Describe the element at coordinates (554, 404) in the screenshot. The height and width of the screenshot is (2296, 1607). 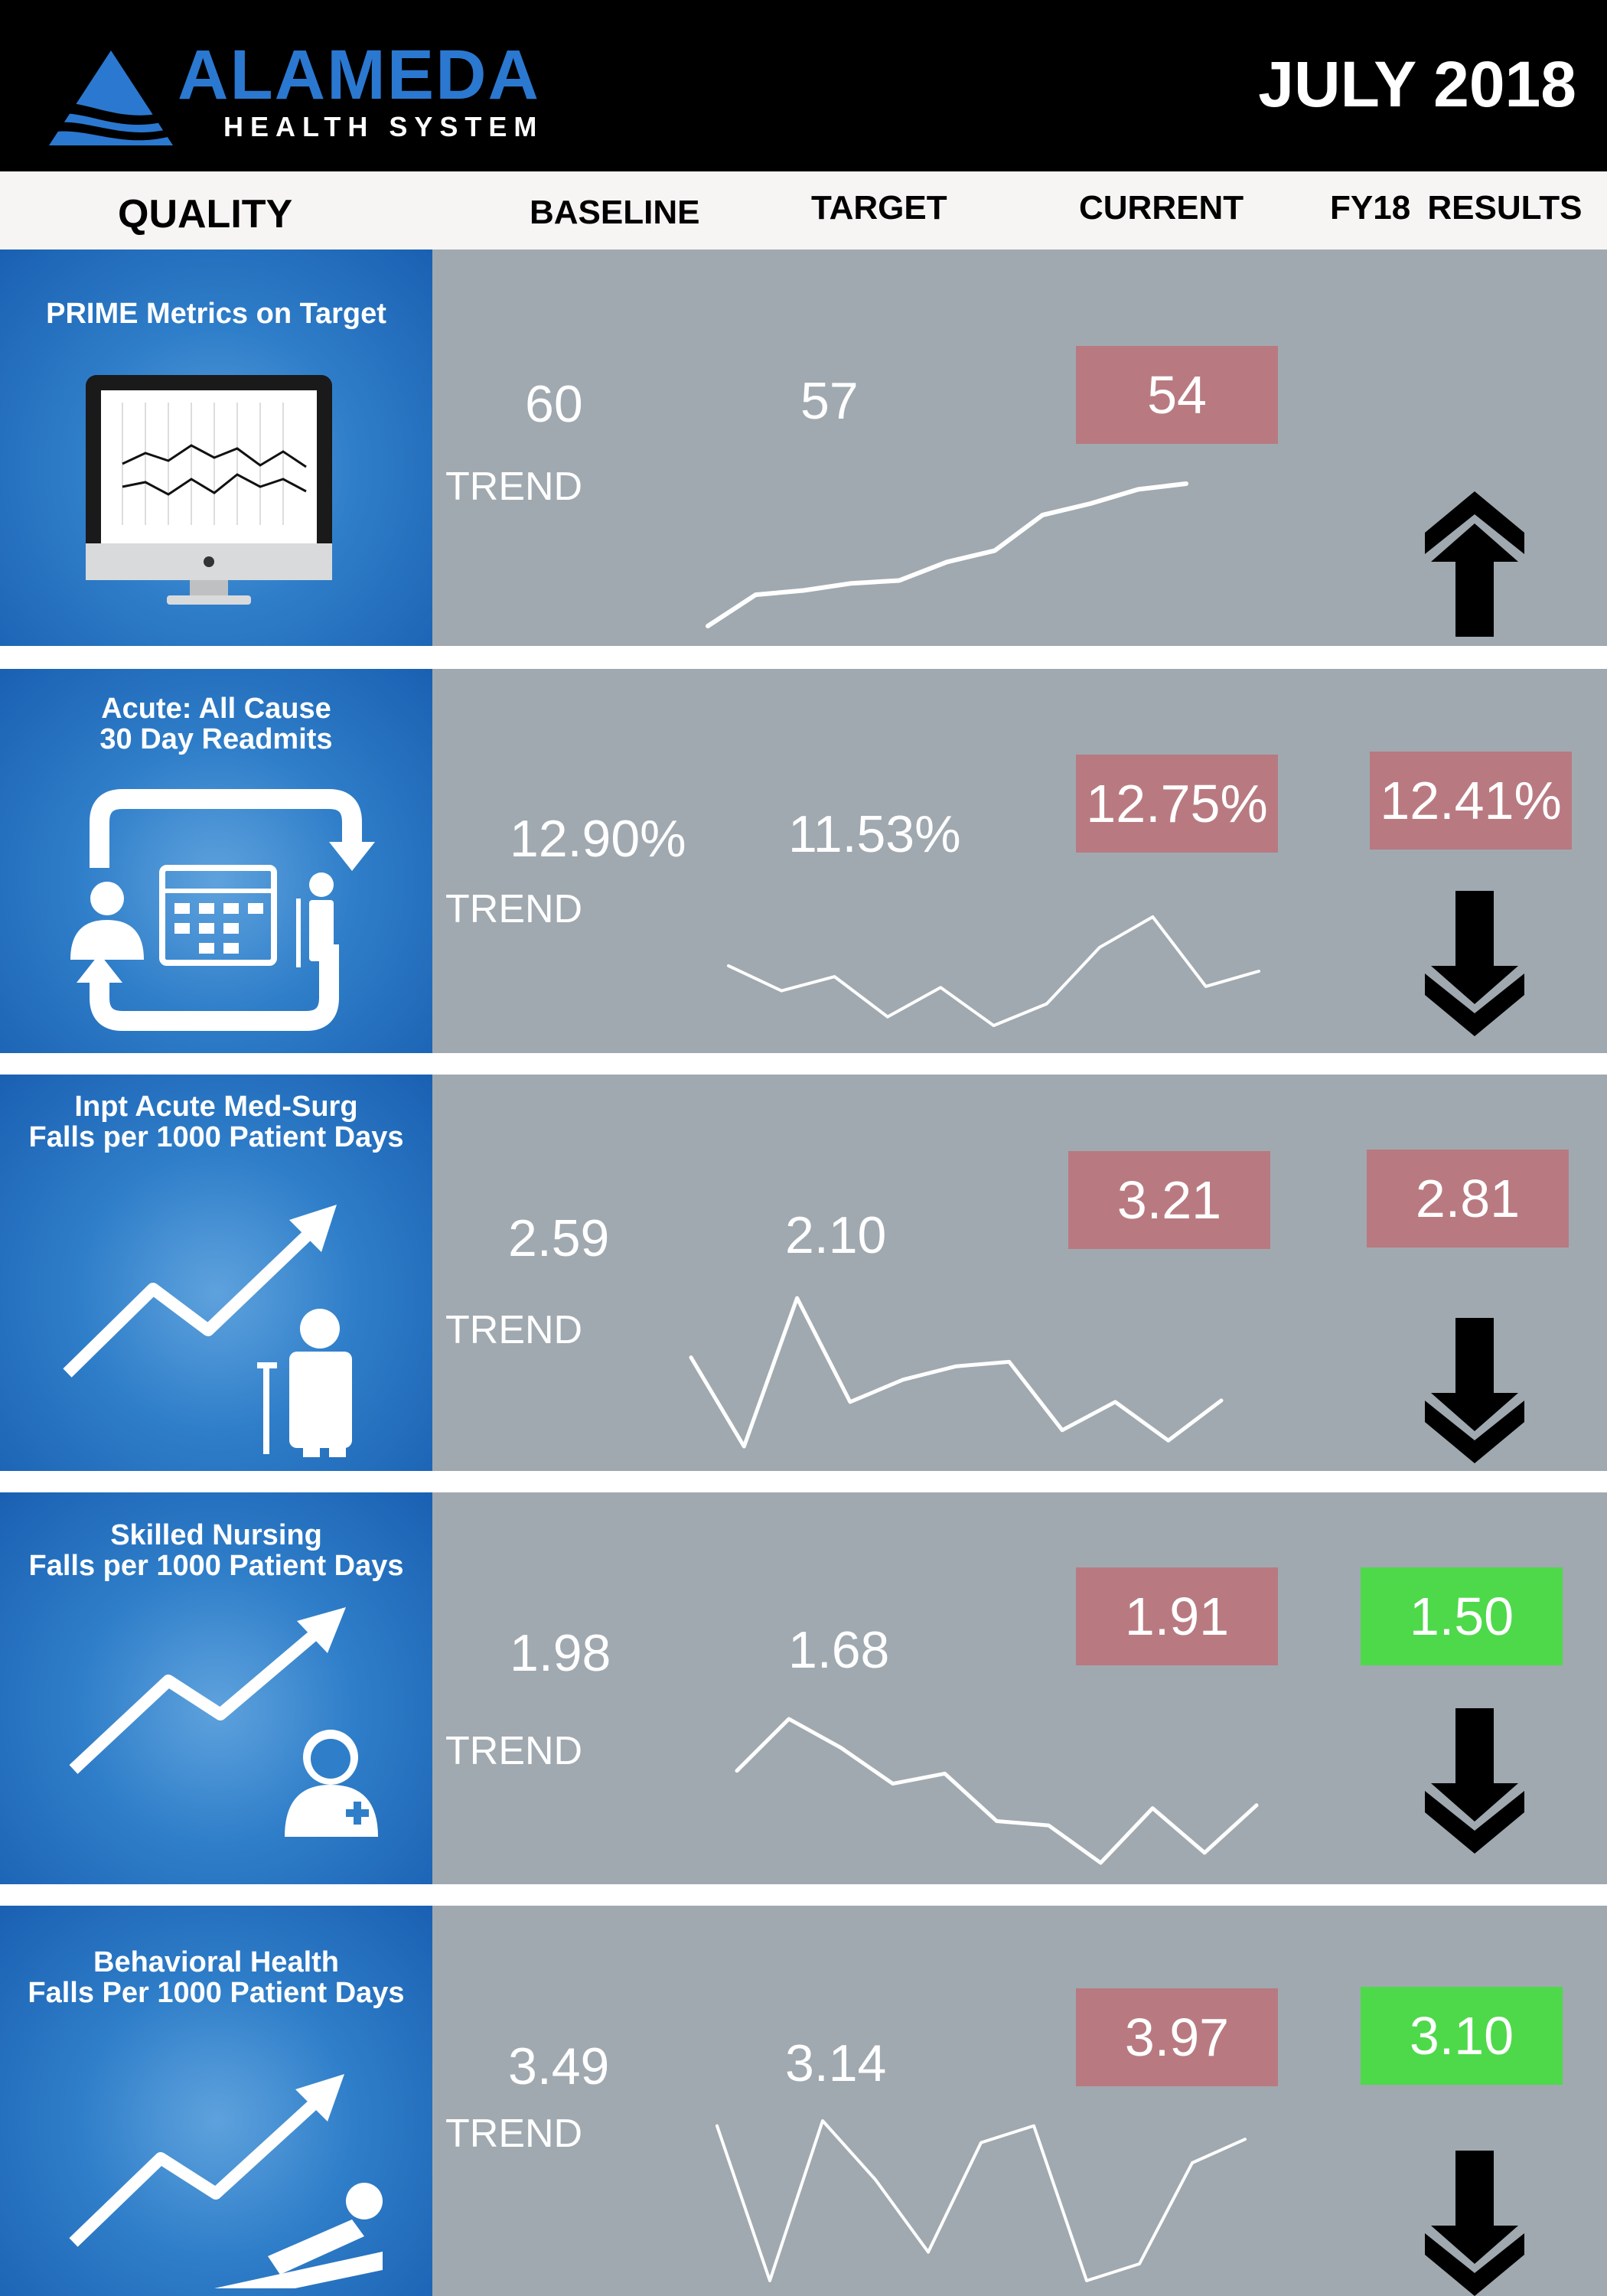
I see `baseline-value: 60` at that location.